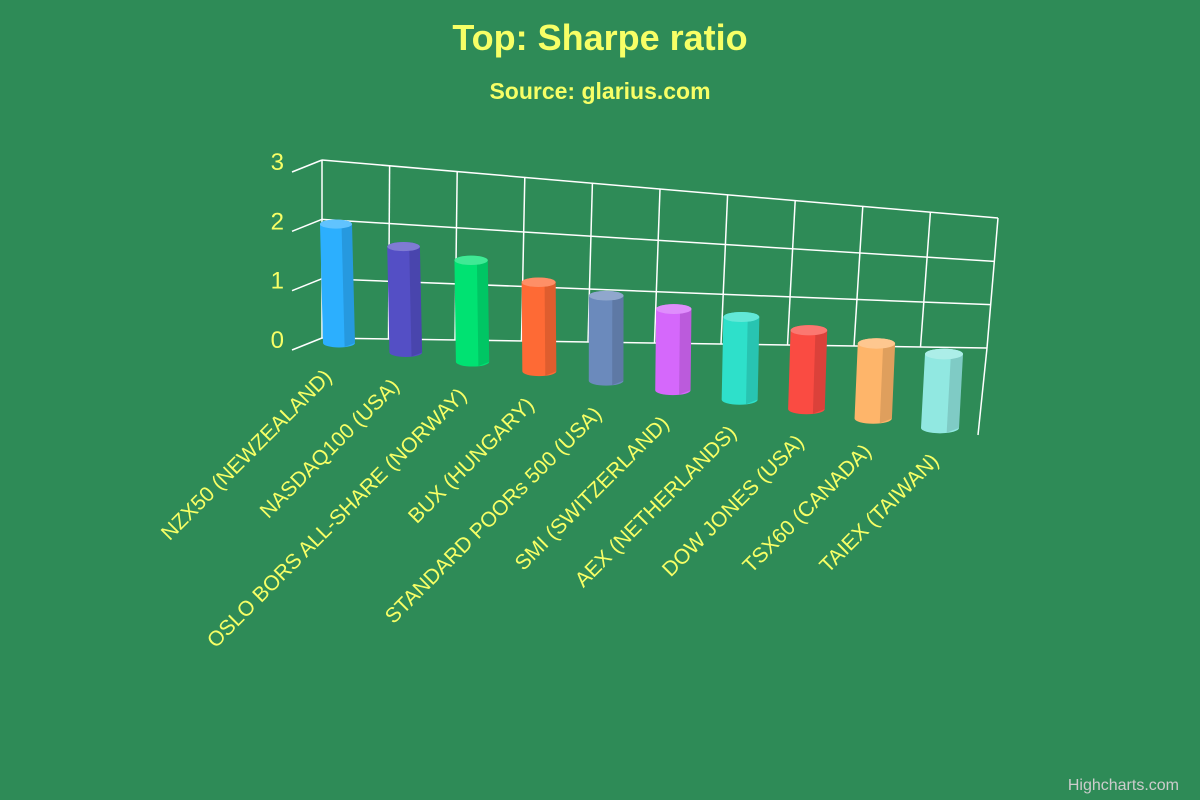  I want to click on y-tick-label: 3, so click(277, 162).